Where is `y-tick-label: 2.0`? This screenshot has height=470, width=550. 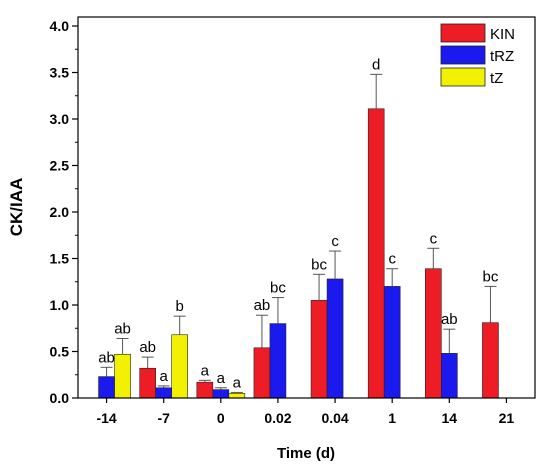
y-tick-label: 2.0 is located at coordinates (60, 212).